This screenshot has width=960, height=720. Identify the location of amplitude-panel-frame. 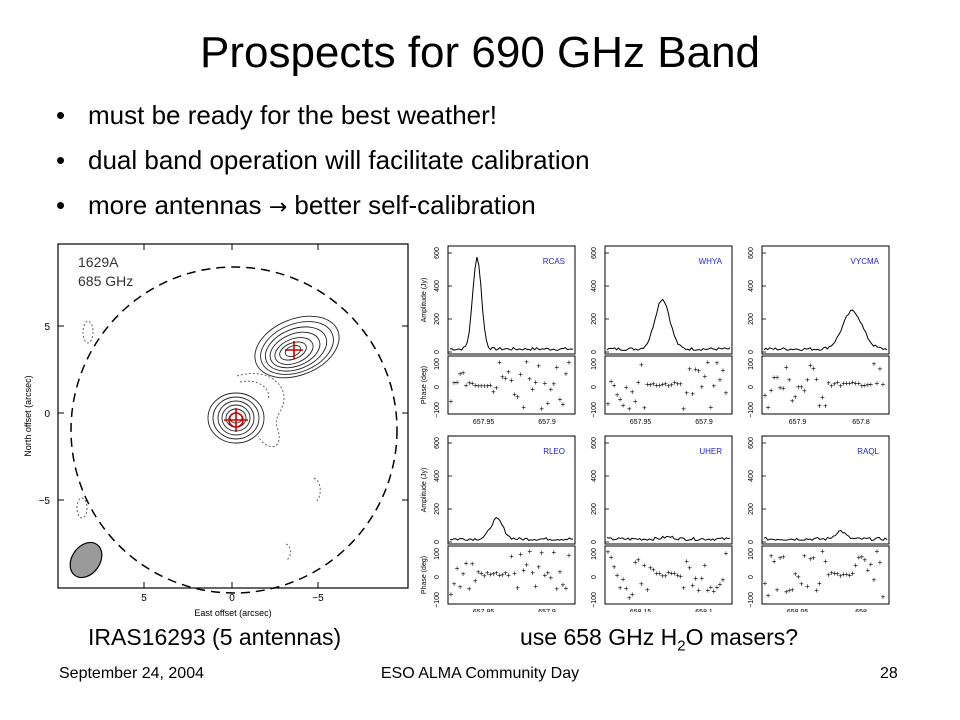
(511, 300).